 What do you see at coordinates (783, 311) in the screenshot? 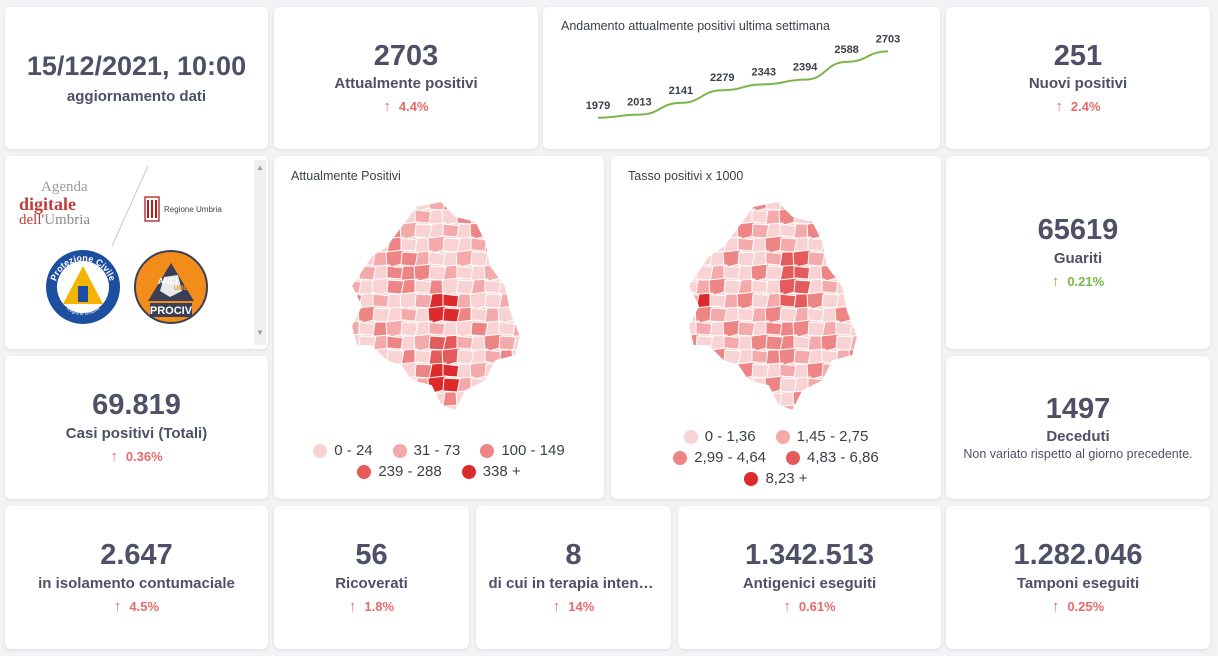
I see `umbria-map-tasso` at bounding box center [783, 311].